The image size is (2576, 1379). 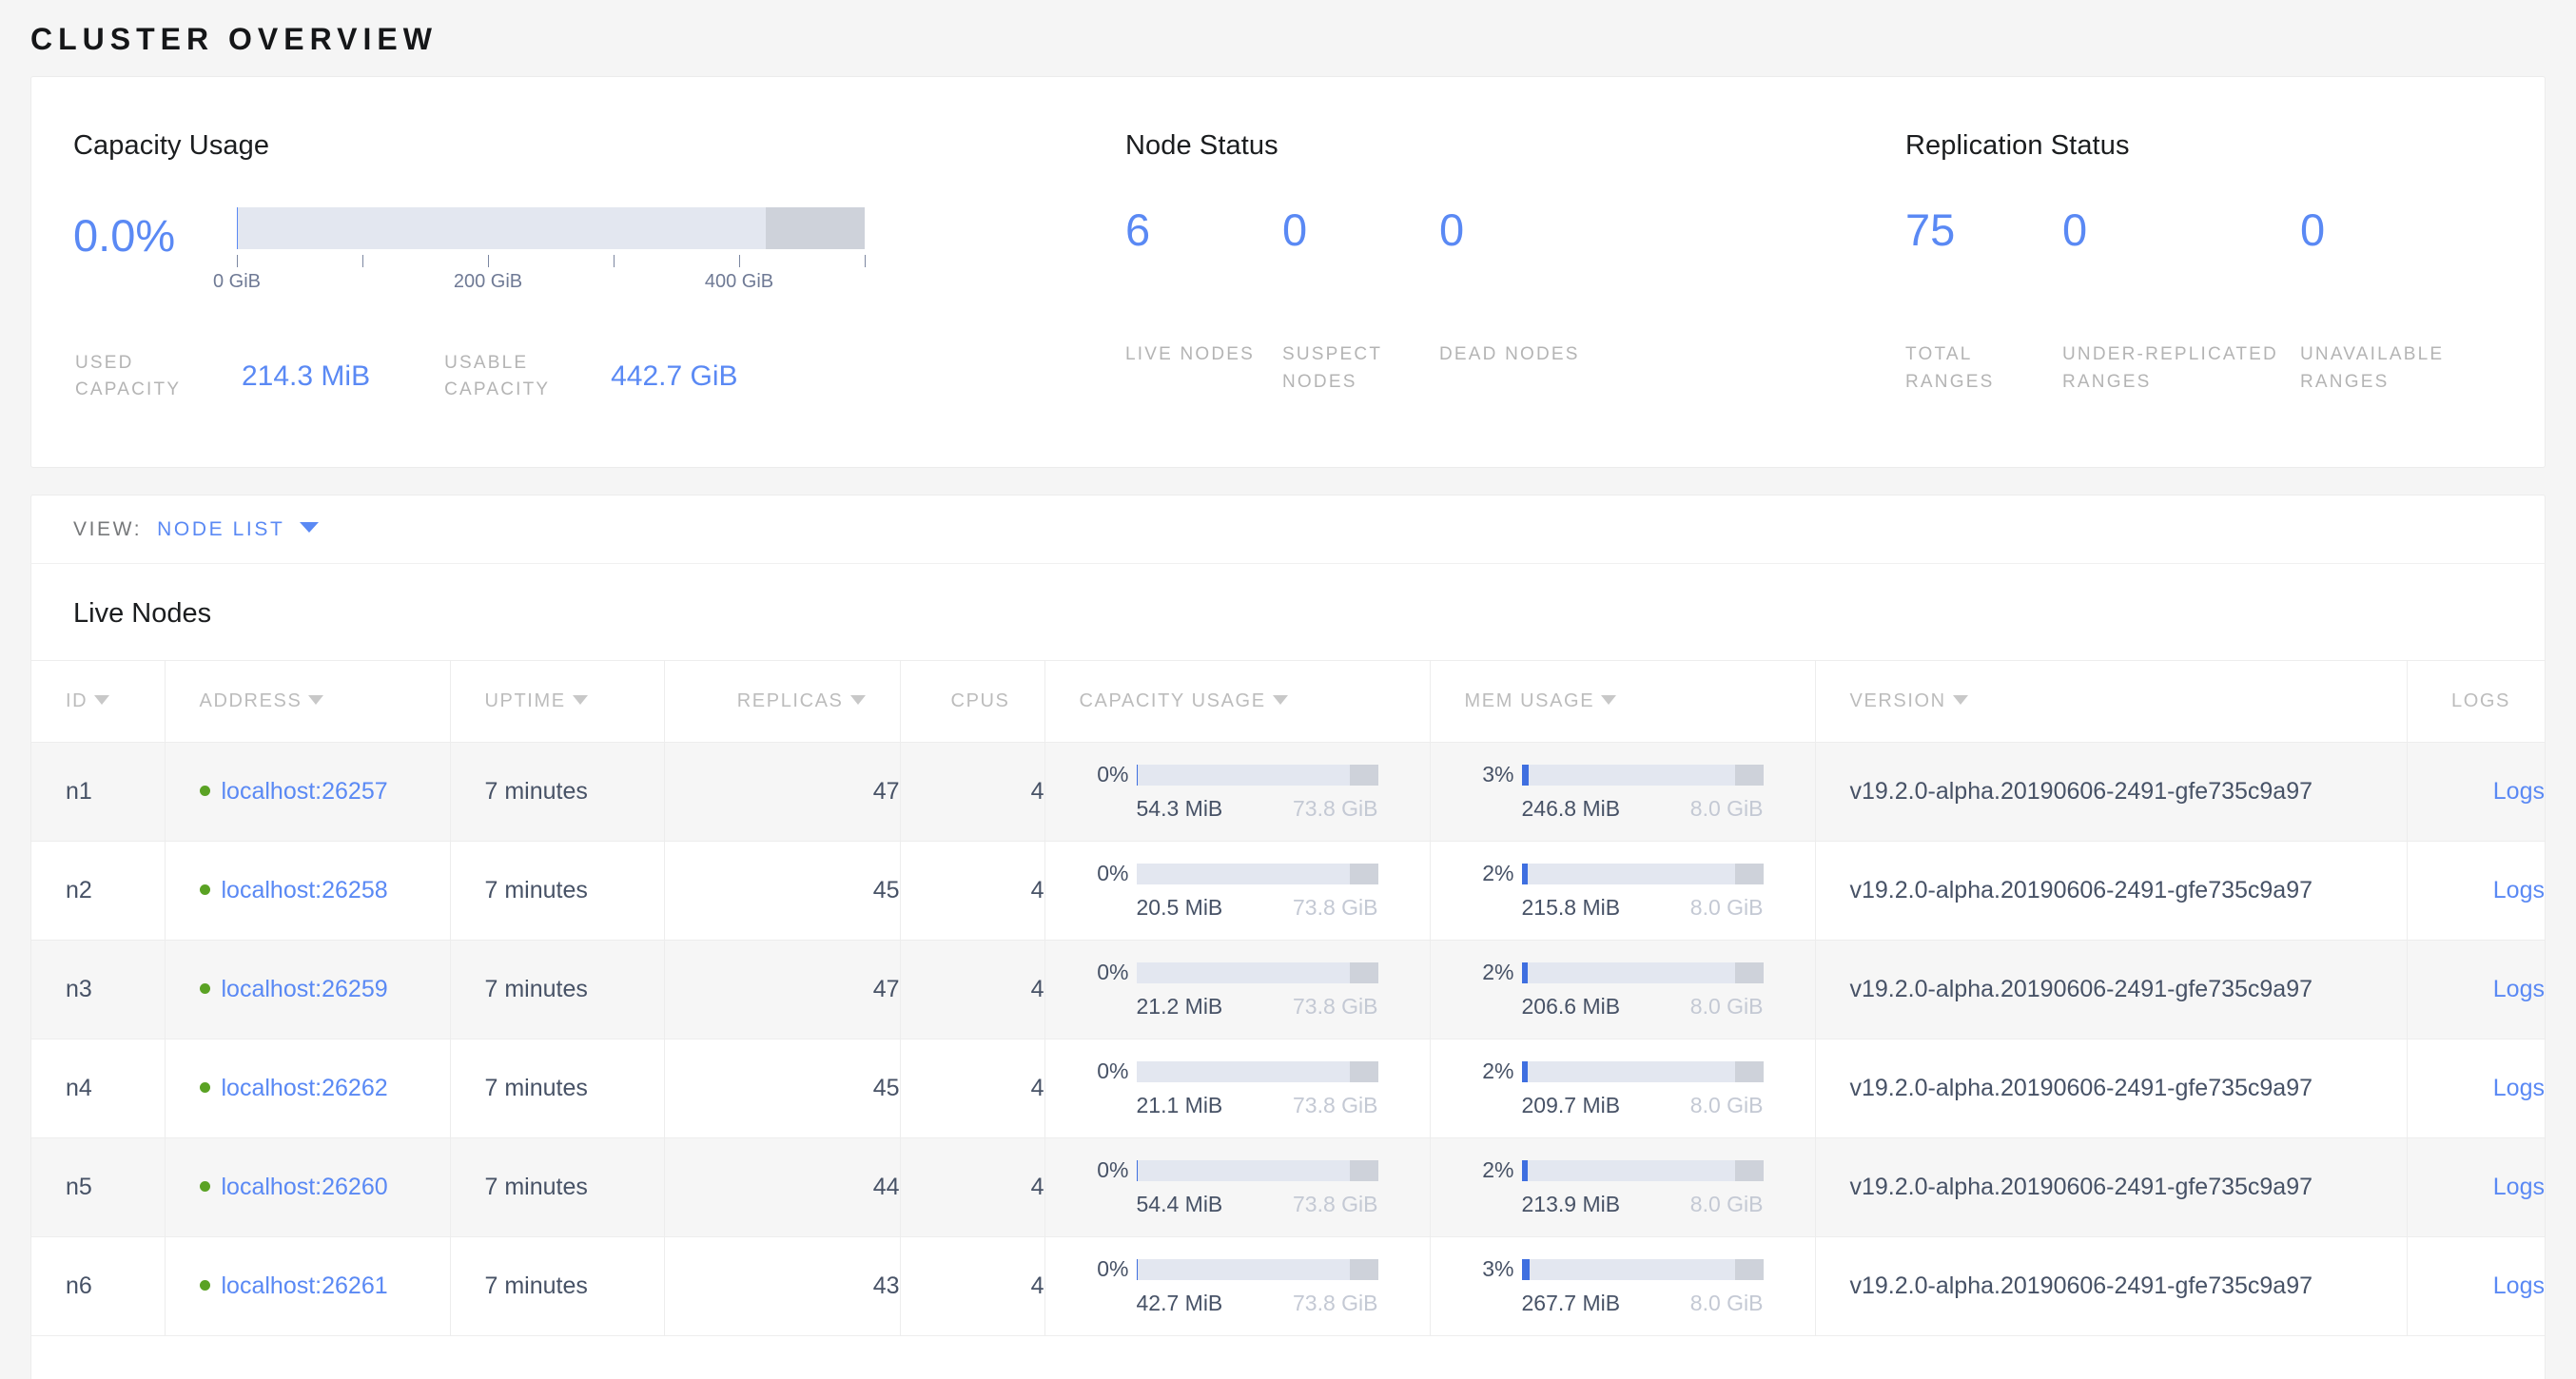 What do you see at coordinates (1257, 874) in the screenshot?
I see `capacity-usage-bar-track` at bounding box center [1257, 874].